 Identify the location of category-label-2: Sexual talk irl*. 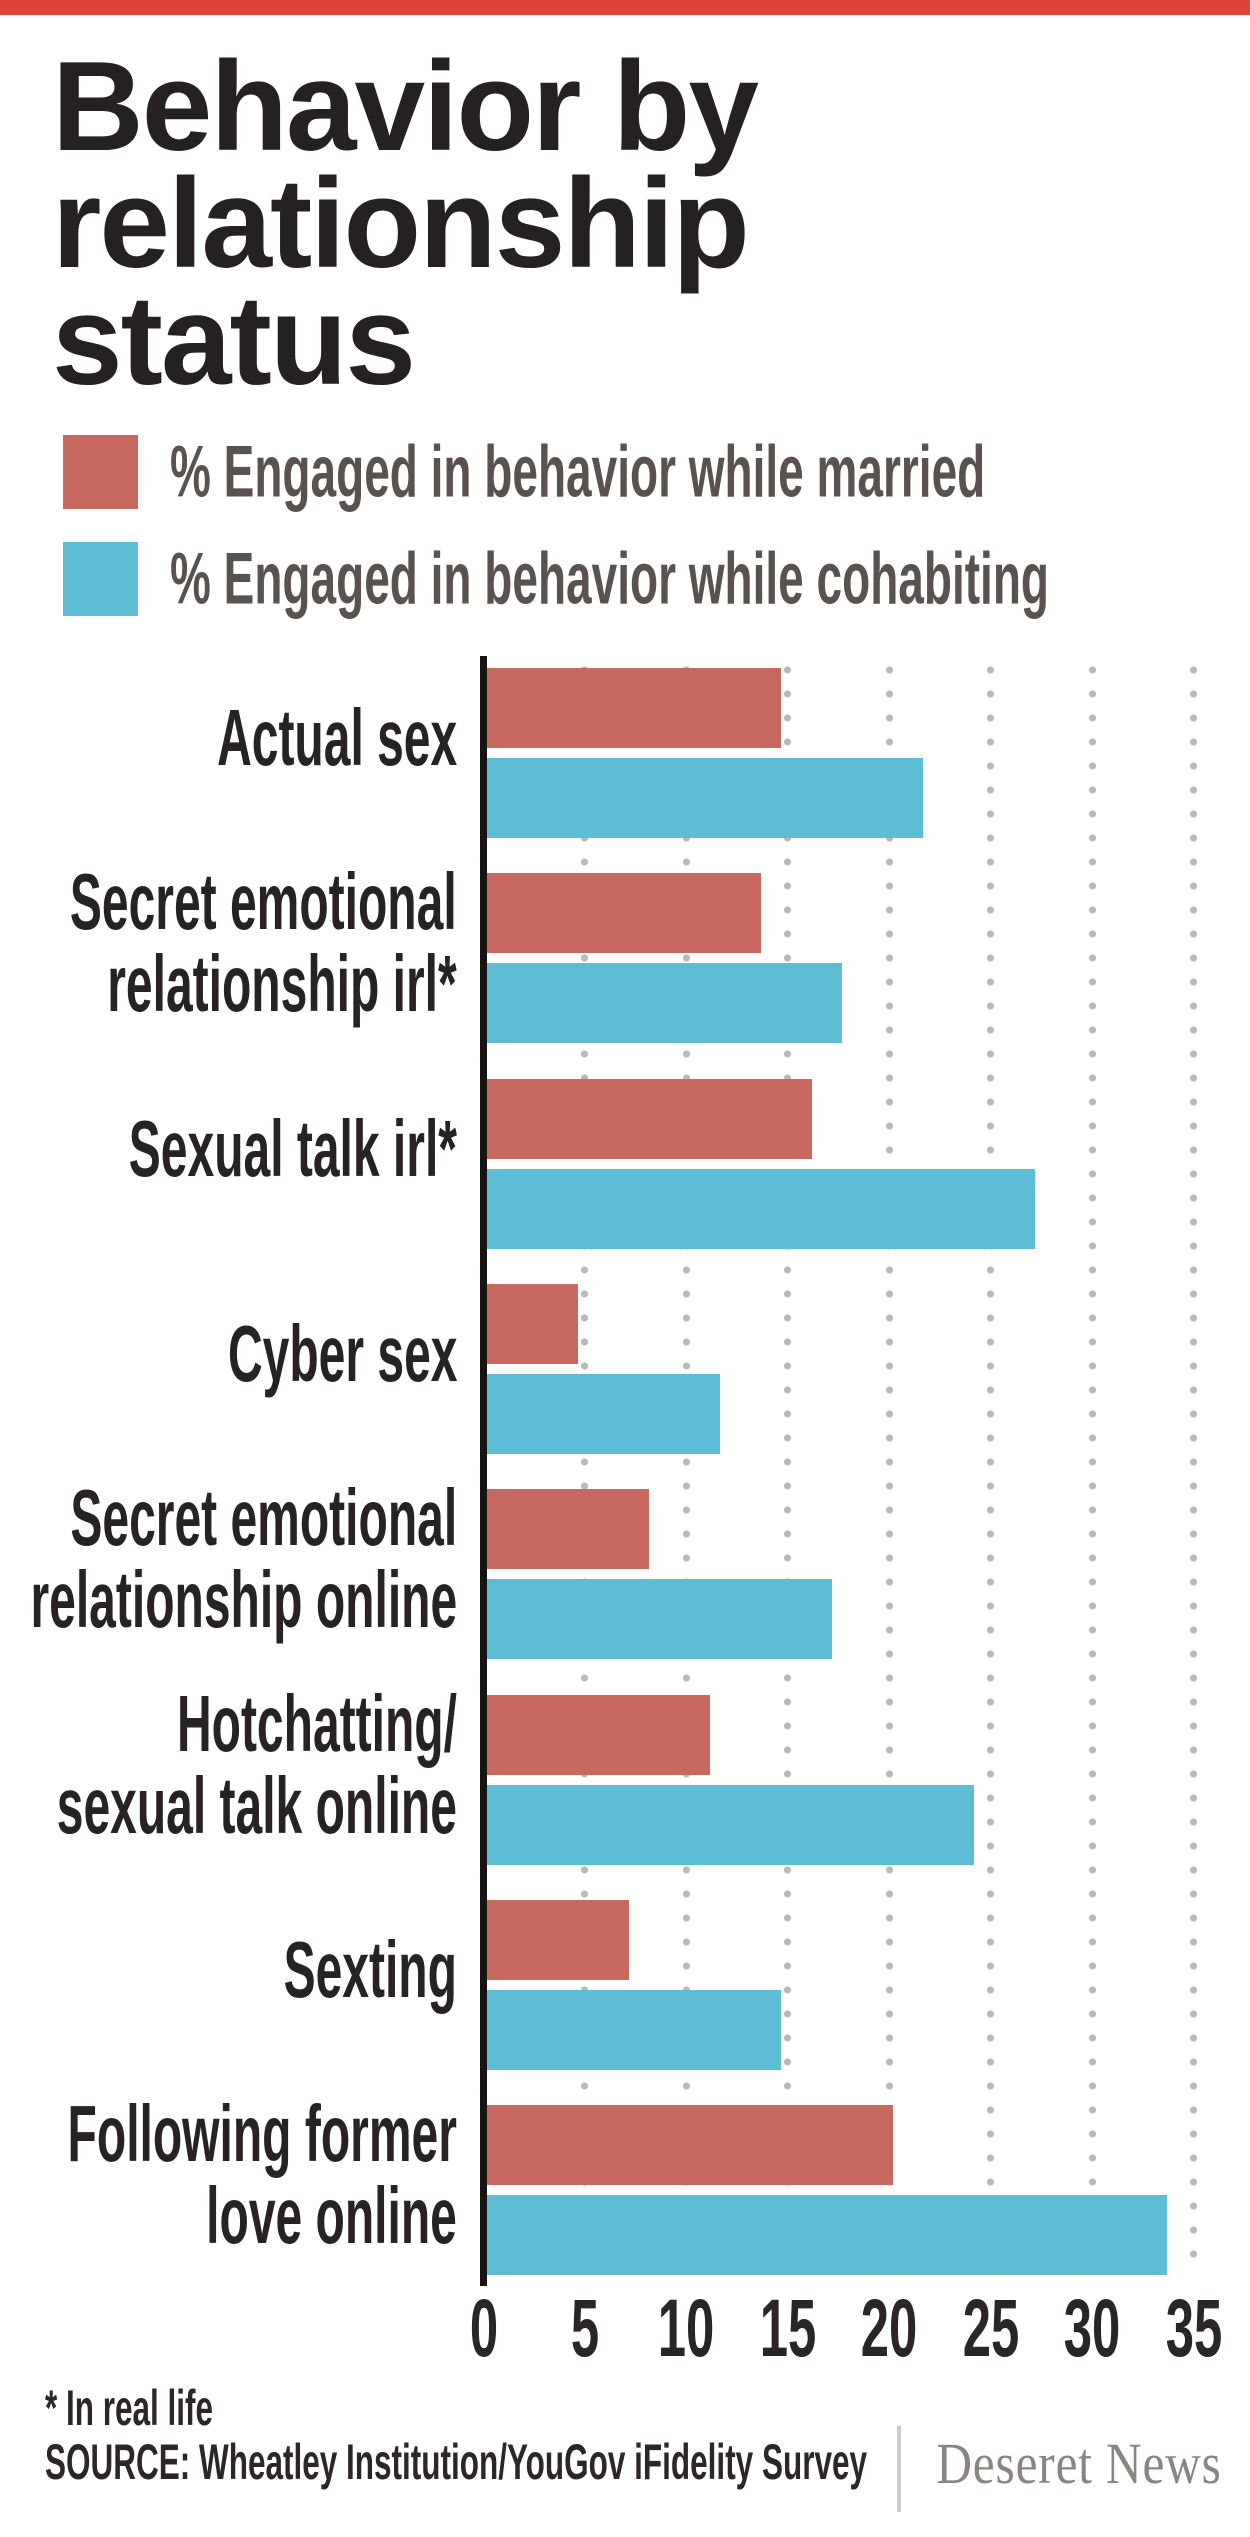
(292, 1148).